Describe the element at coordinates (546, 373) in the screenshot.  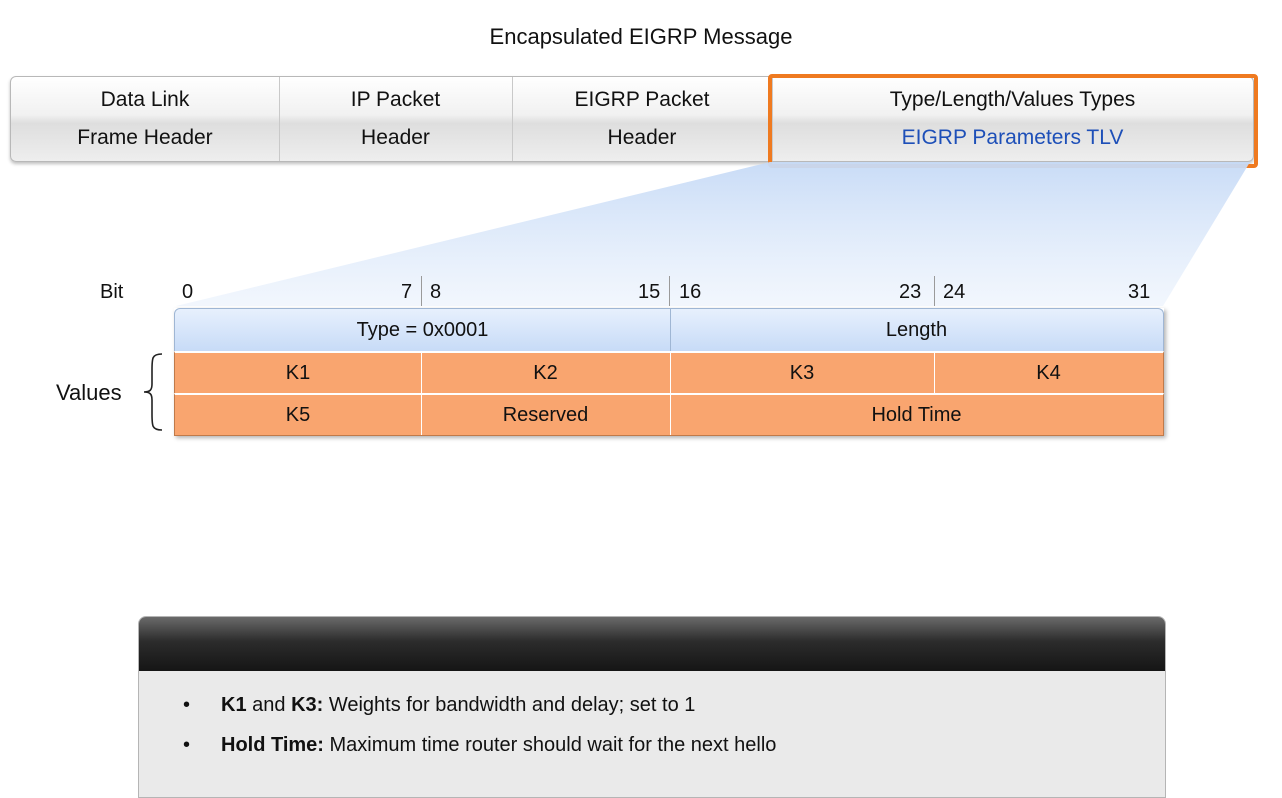
I see `k2-field: K2` at that location.